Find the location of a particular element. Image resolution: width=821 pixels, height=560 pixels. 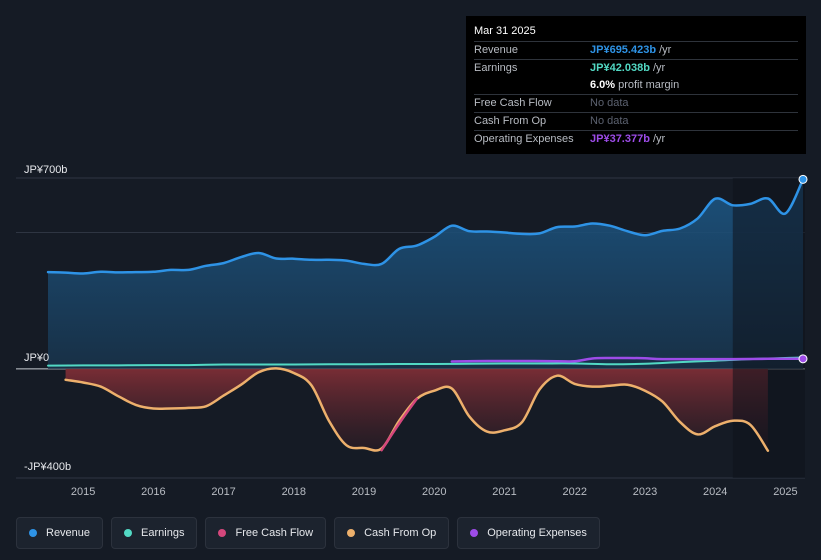

x-tick-label: 2020 is located at coordinates (434, 492).